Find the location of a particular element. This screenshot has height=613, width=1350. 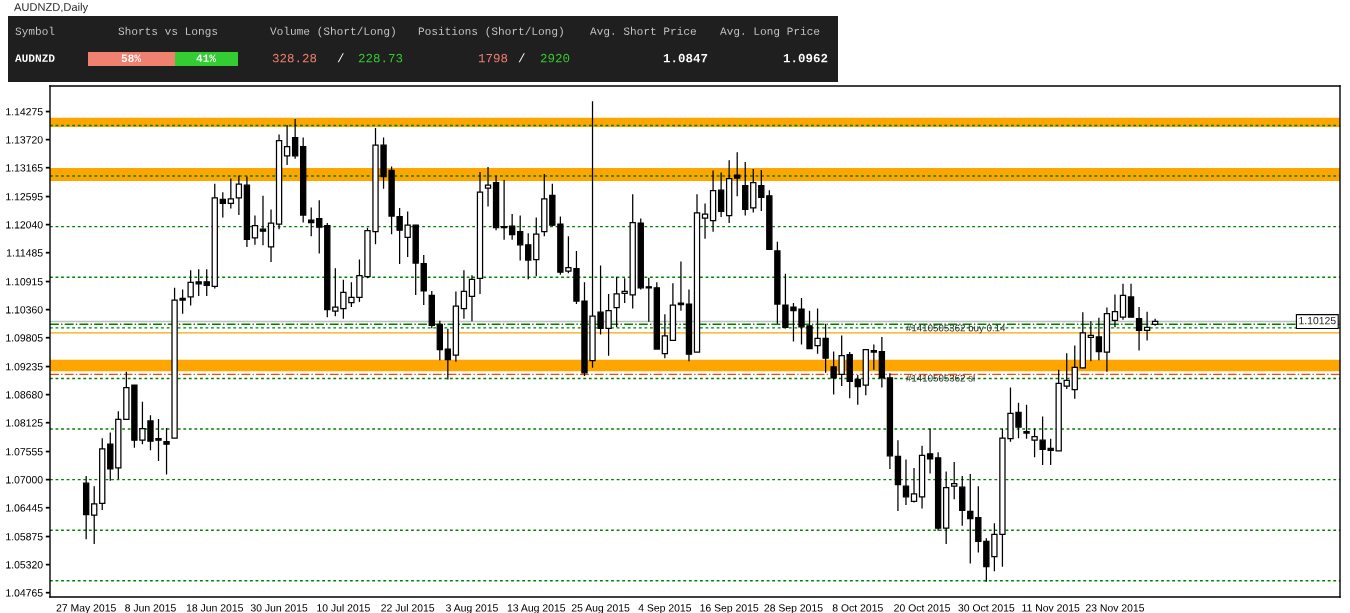

y-tick-label: 1.09235 is located at coordinates (24, 367).